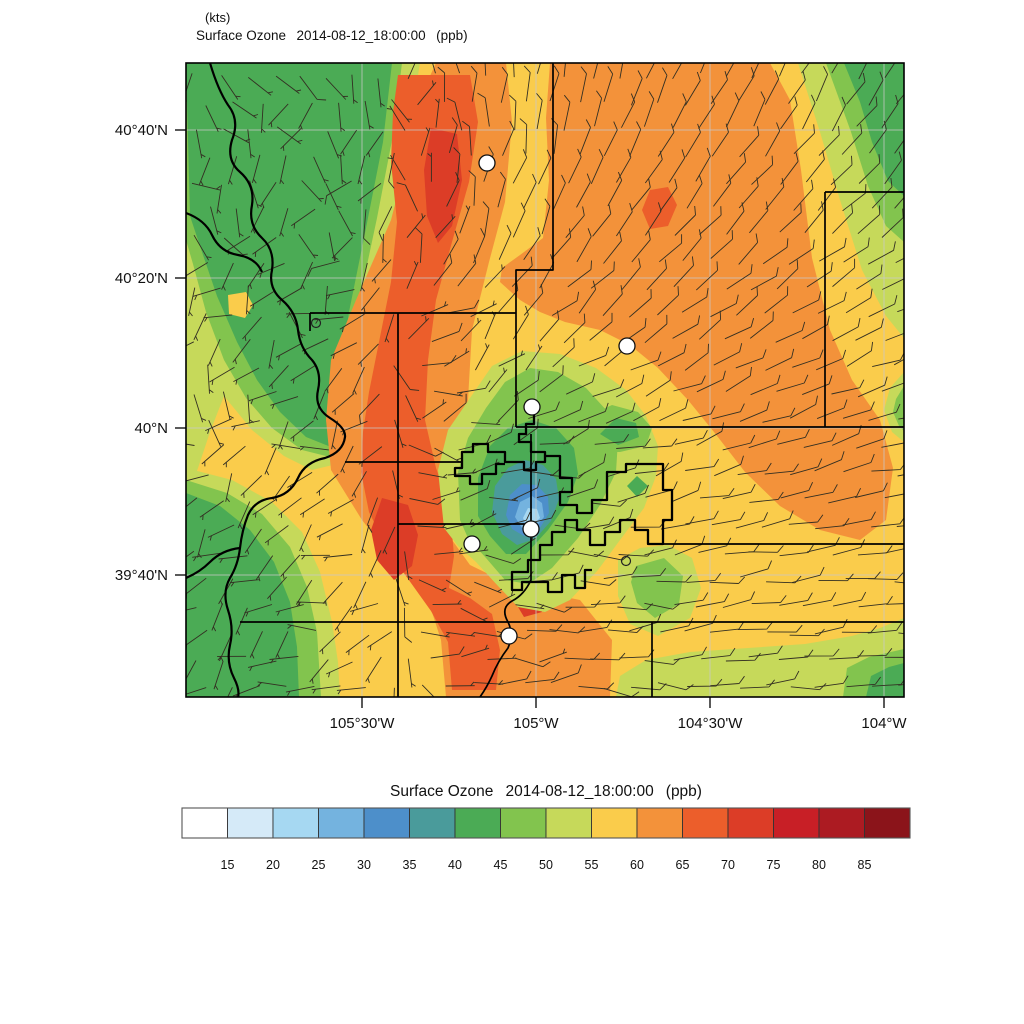 This screenshot has width=1024, height=1024. What do you see at coordinates (711, 723) in the screenshot?
I see `lon-tick-label: 104°30'W` at bounding box center [711, 723].